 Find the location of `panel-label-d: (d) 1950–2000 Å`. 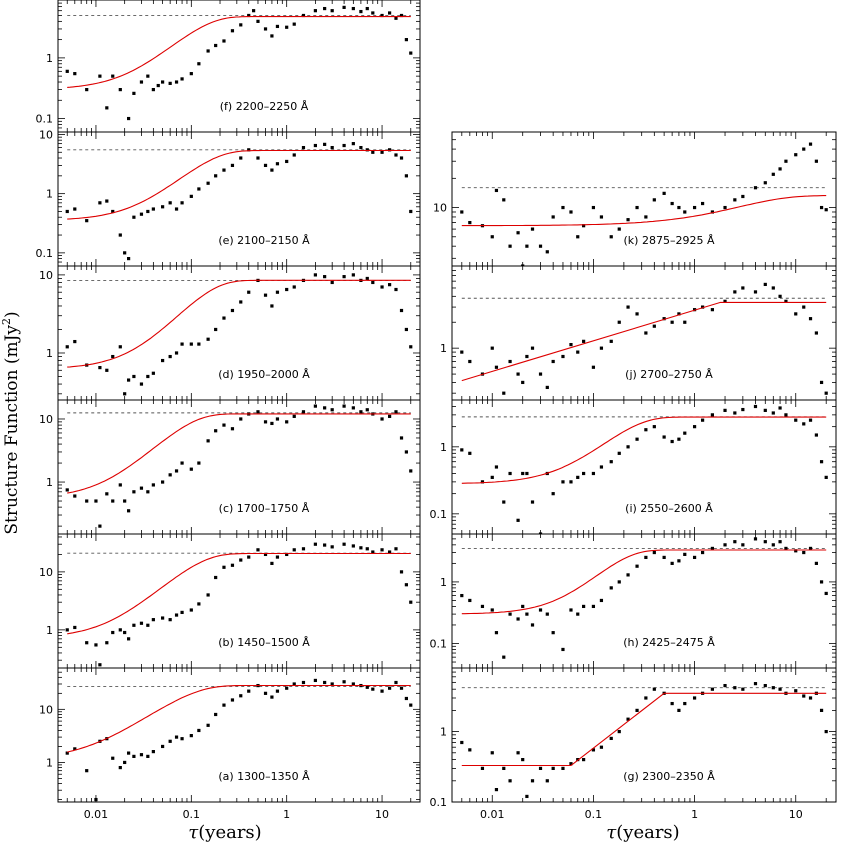

panel-label-d: (d) 1950–2000 Å is located at coordinates (264, 374).